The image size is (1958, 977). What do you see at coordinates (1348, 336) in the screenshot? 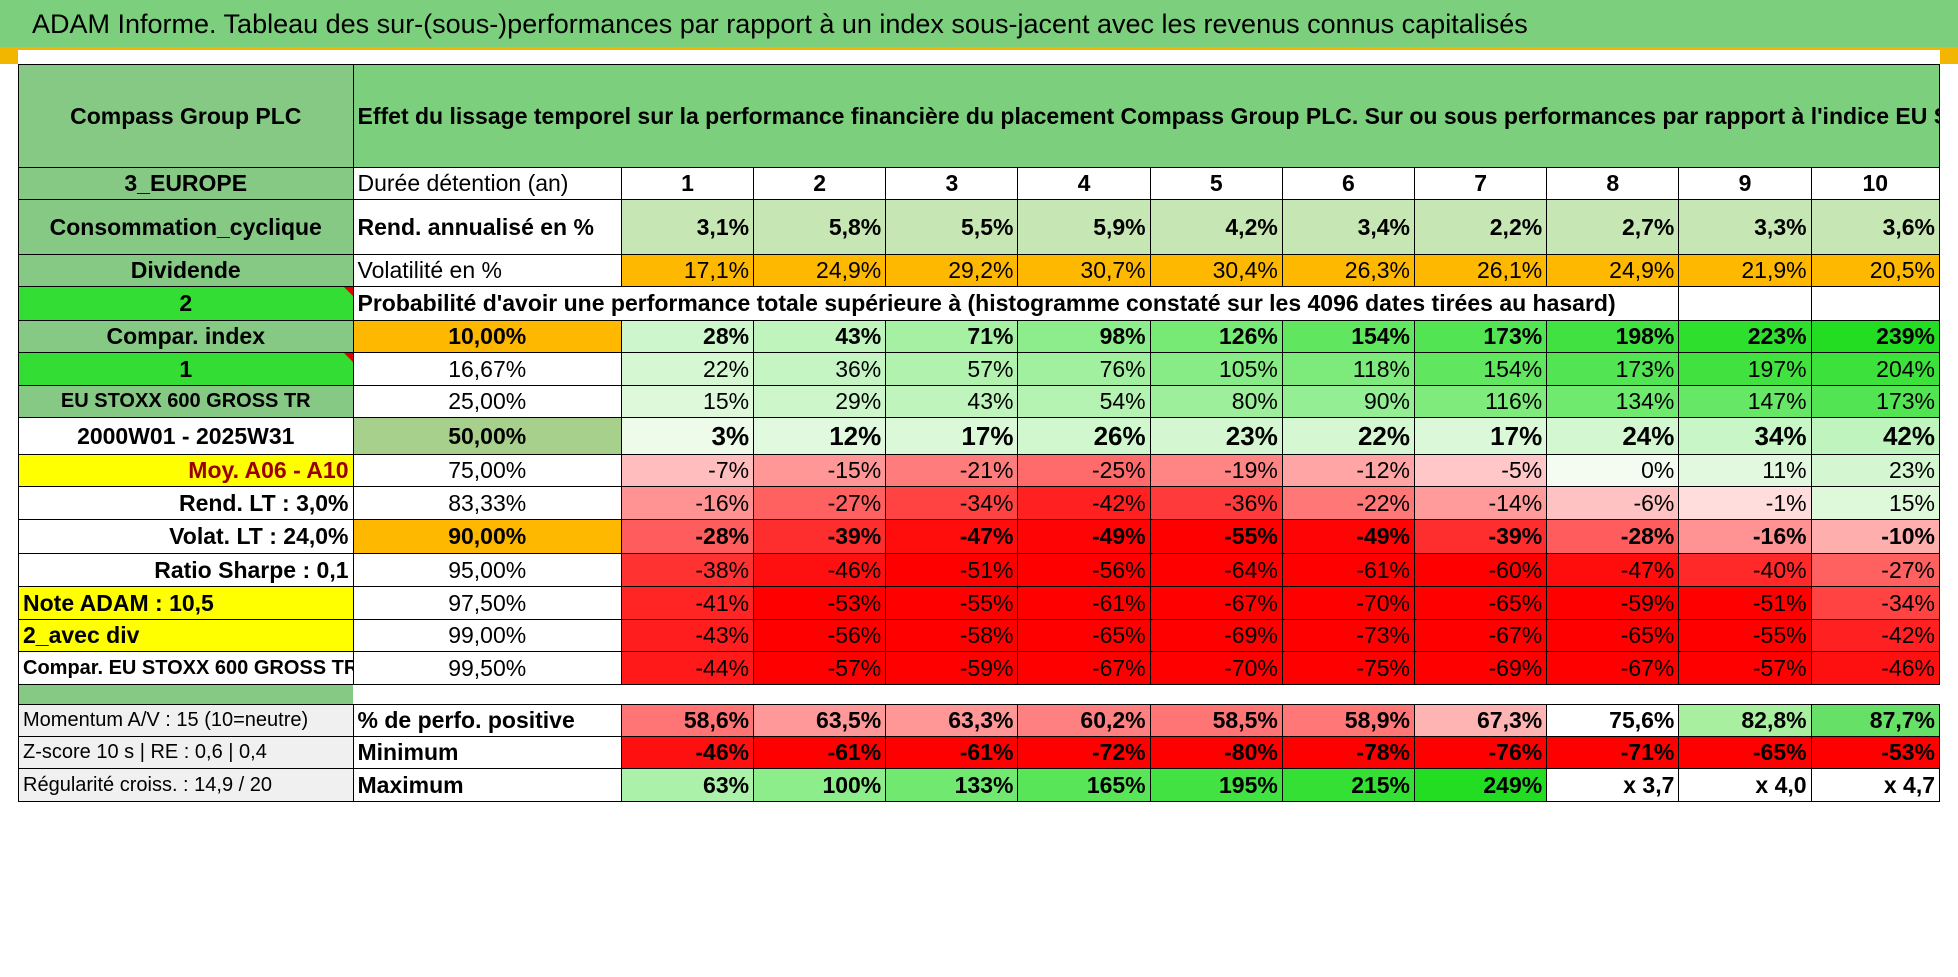
I see `matrix-cell: 154%` at bounding box center [1348, 336].